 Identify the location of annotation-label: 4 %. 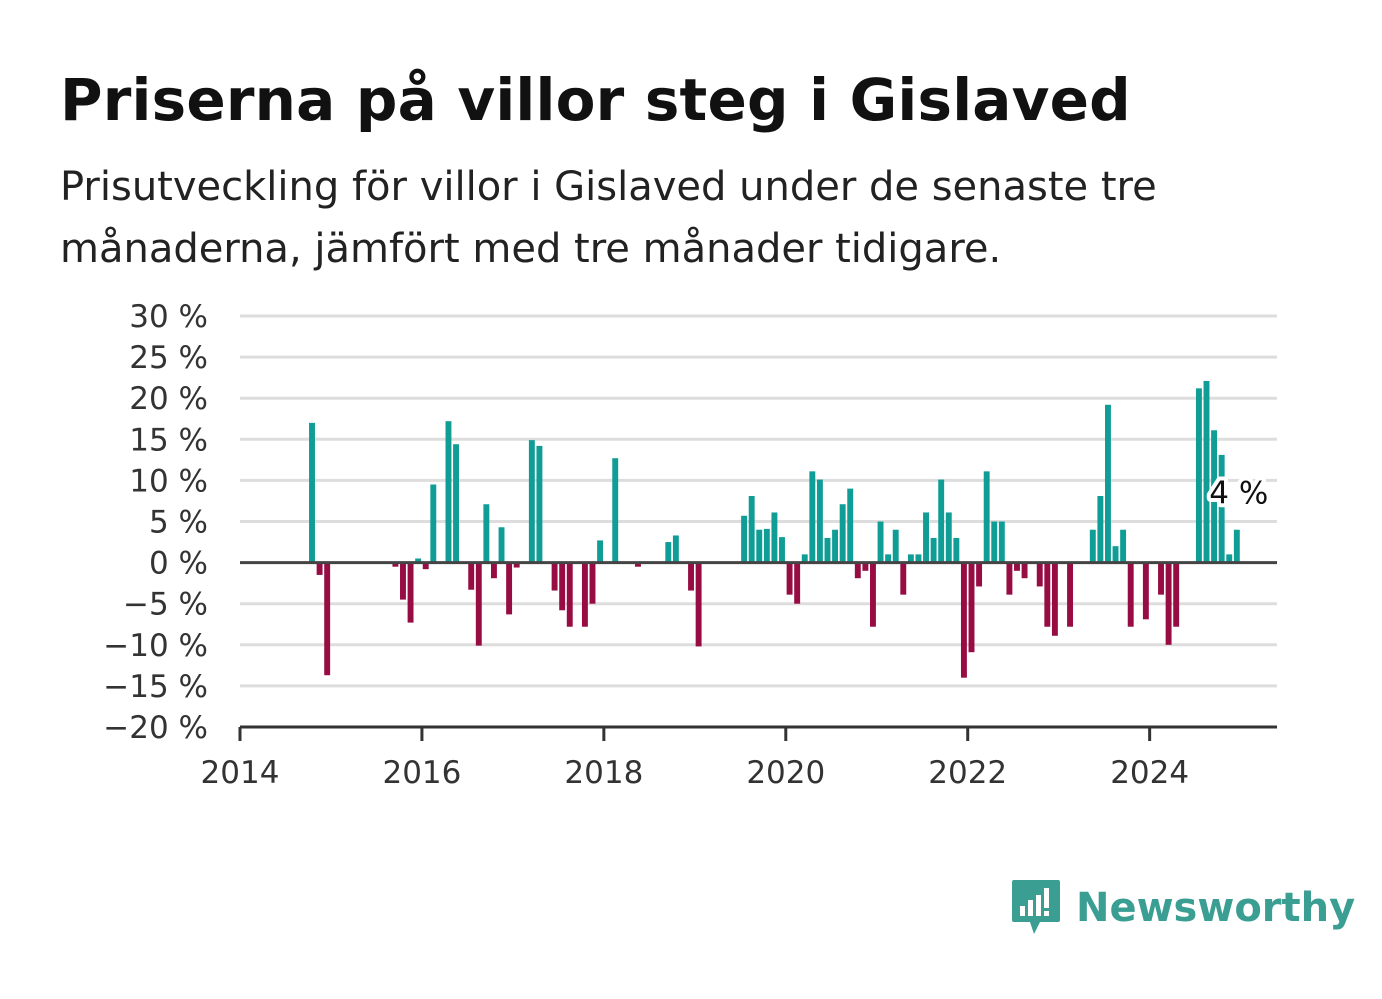
(1238, 494).